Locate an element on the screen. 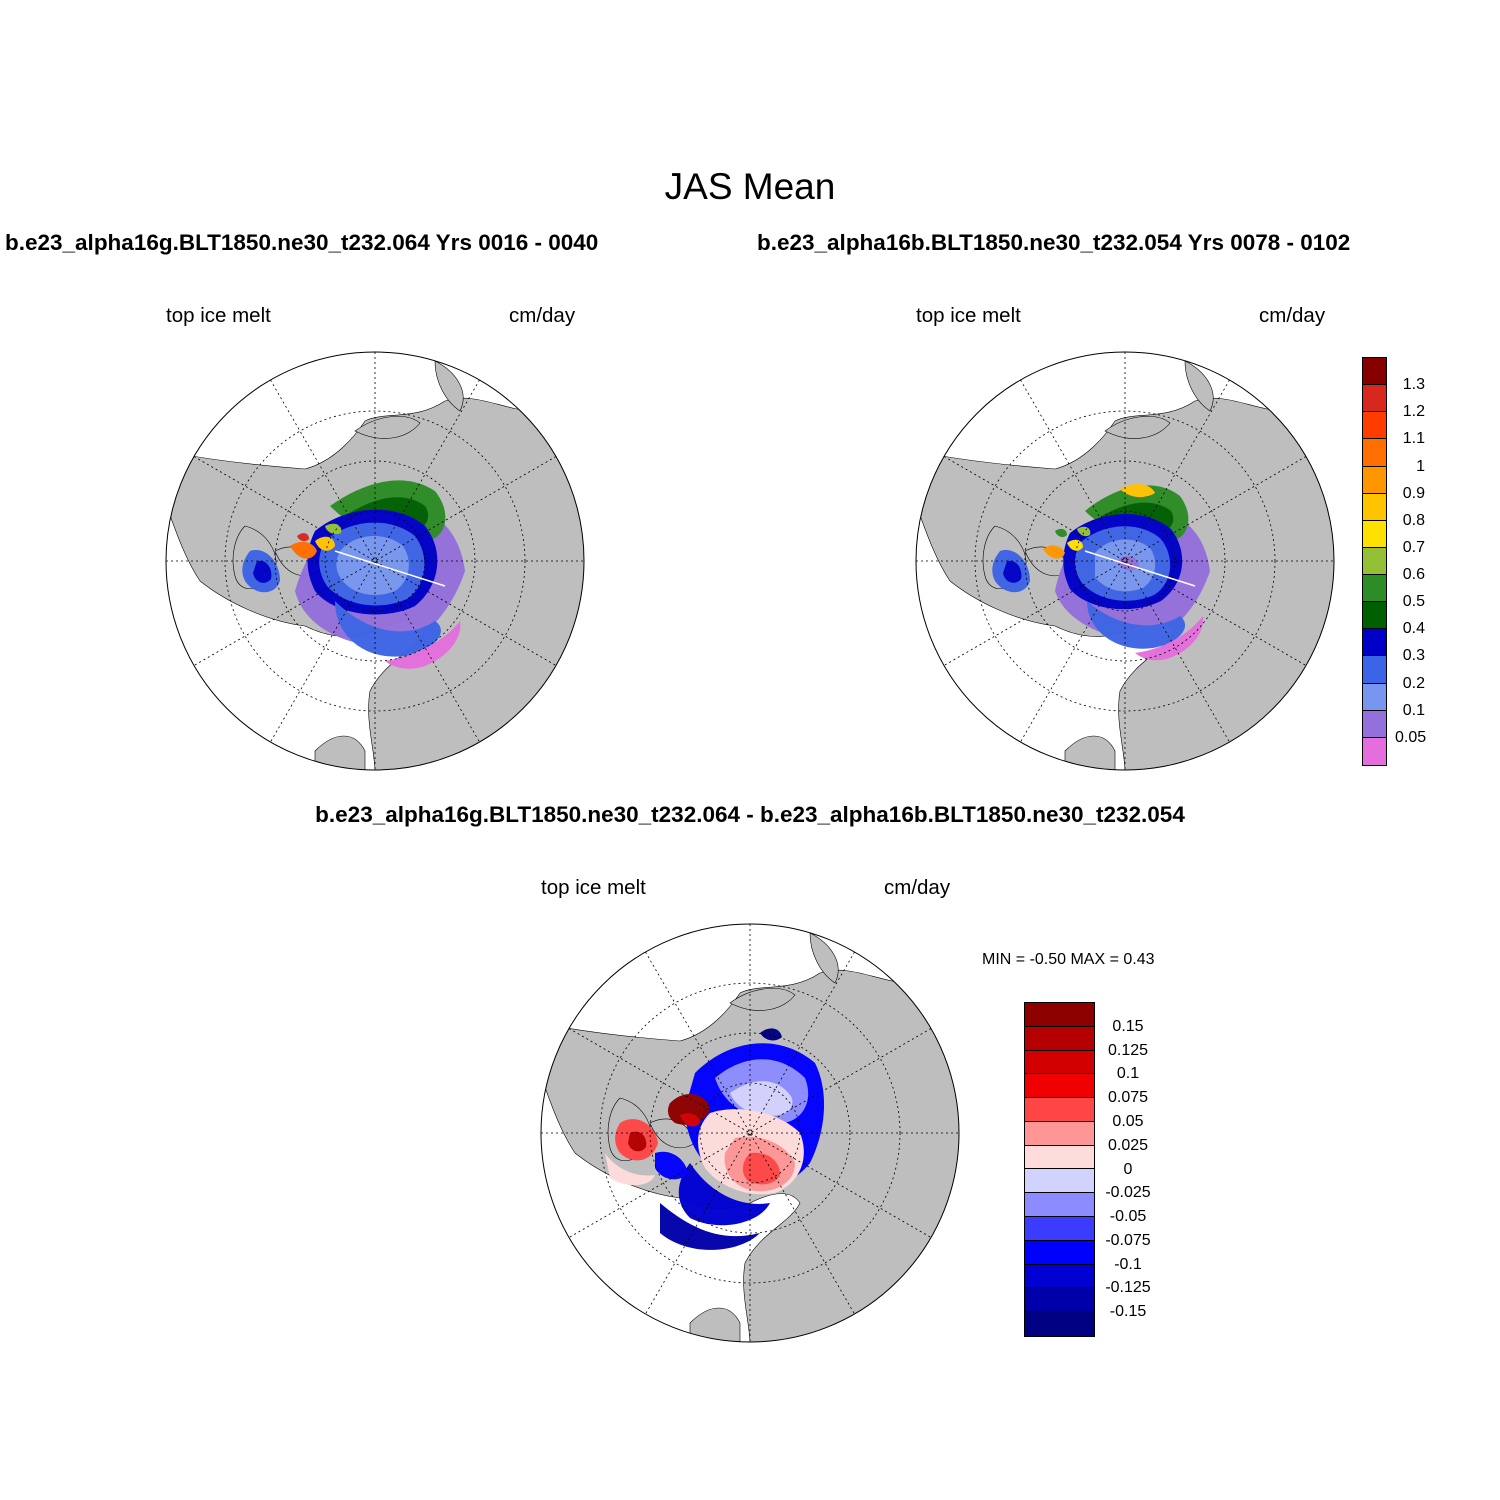 This screenshot has height=1500, width=1500. panel-1-variable: top ice melt is located at coordinates (218, 315).